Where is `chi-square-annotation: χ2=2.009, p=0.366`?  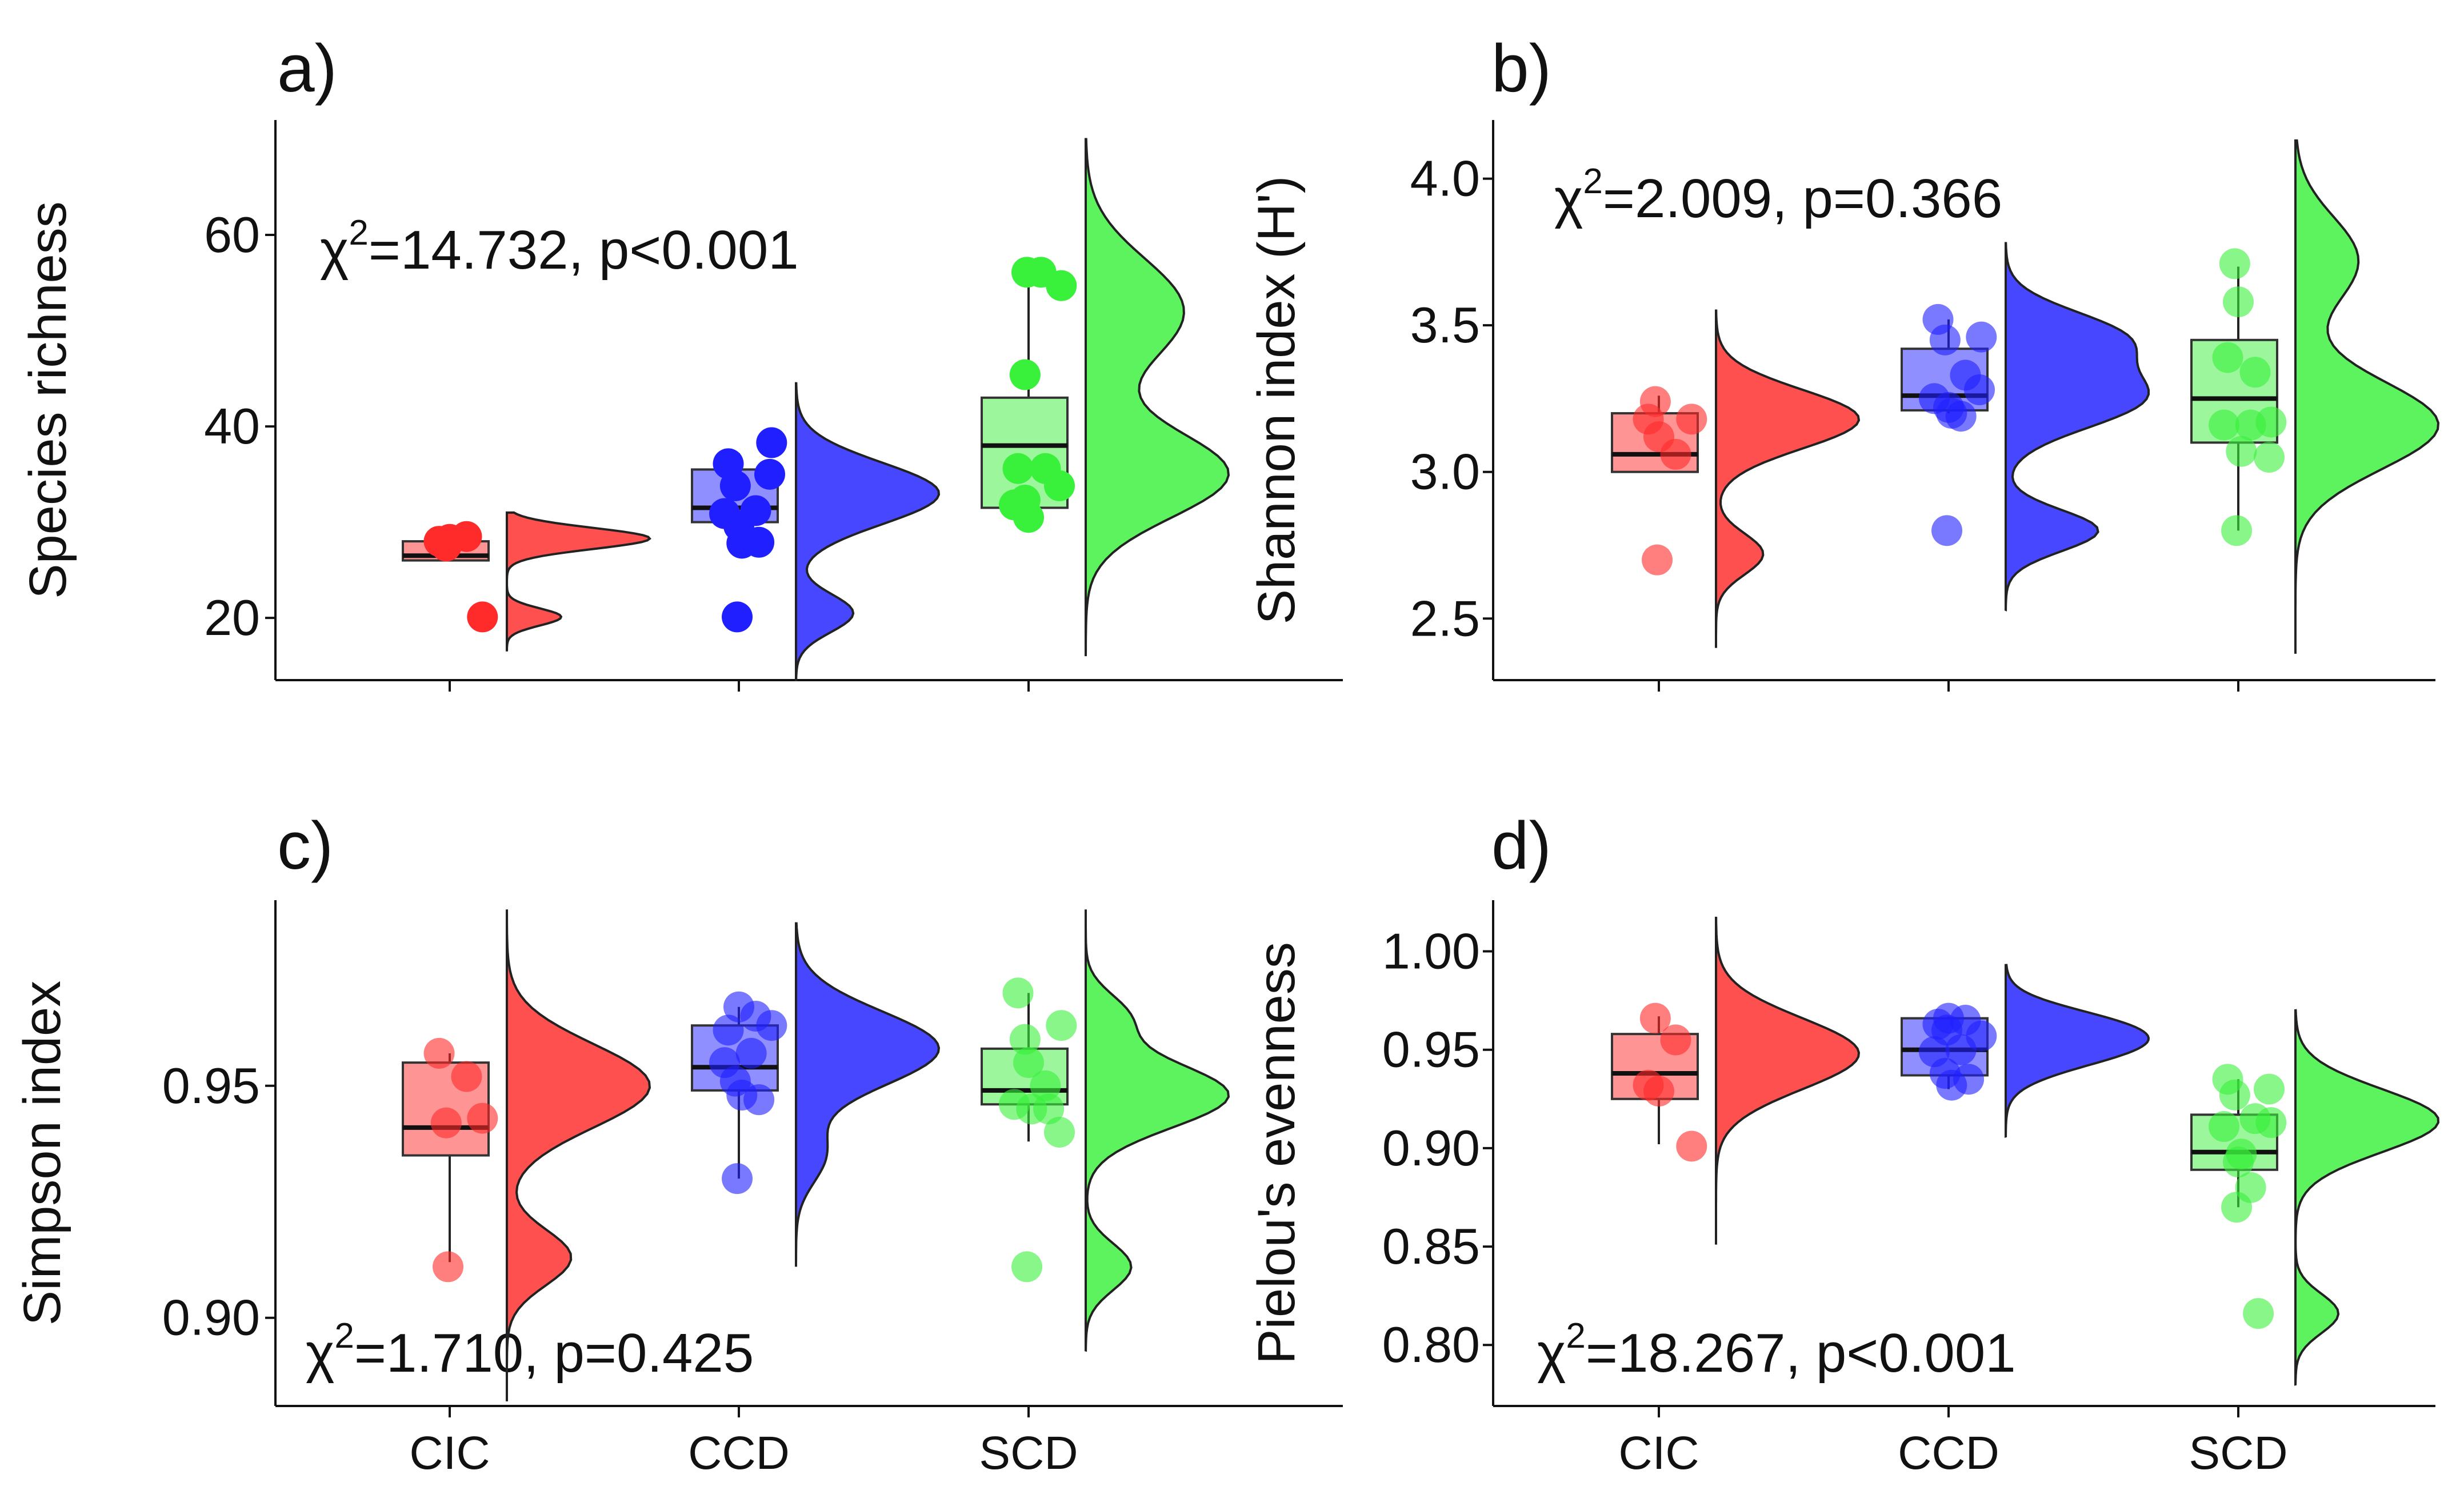 chi-square-annotation: χ2=2.009, p=0.366 is located at coordinates (1778, 196).